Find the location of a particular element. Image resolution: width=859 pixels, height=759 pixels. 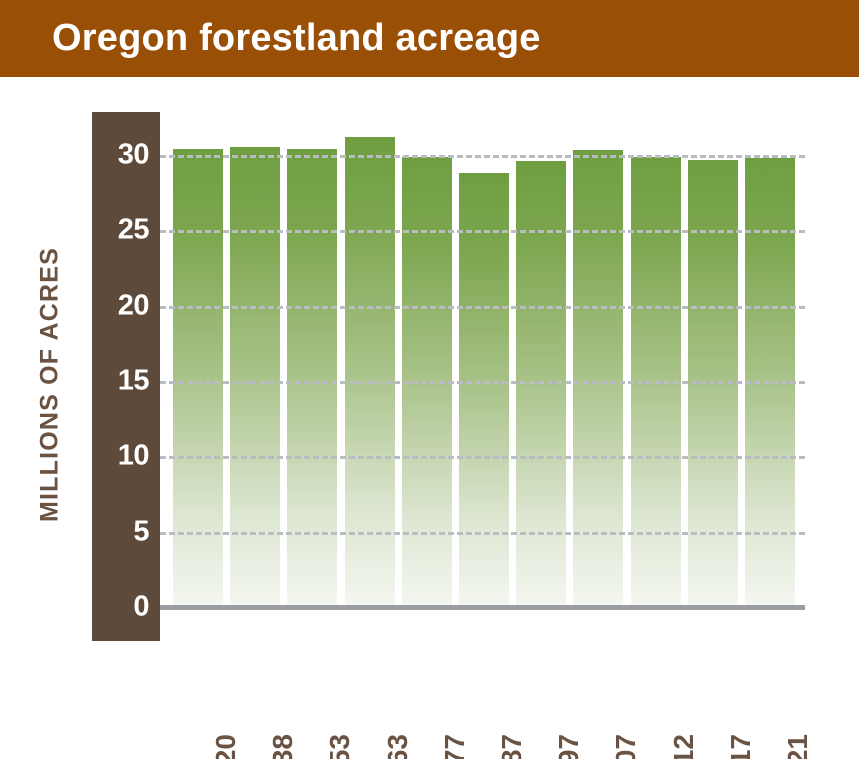

x-tick-label: 1987 is located at coordinates (511, 746).